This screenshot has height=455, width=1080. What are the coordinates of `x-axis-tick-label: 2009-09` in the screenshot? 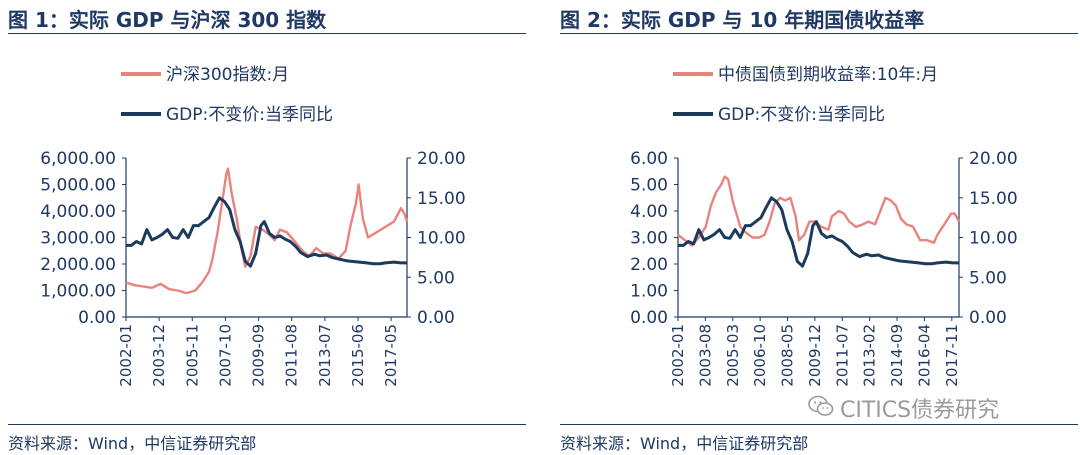 It's located at (259, 355).